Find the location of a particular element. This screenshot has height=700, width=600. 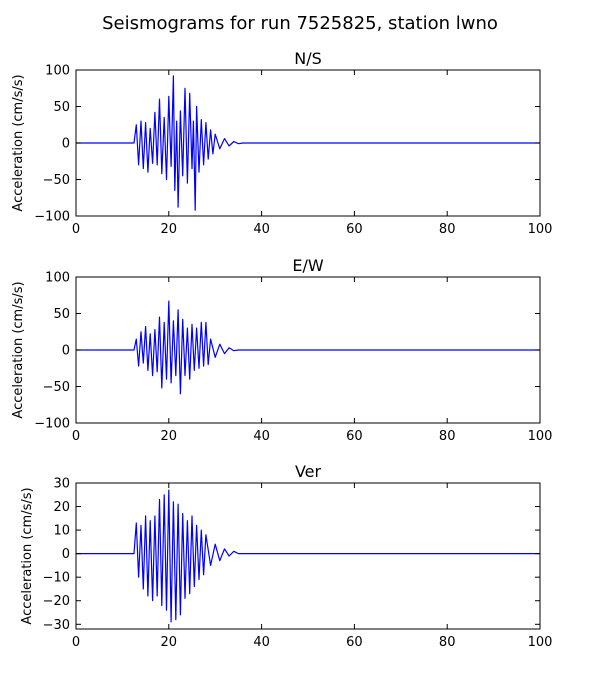

y-axis-label-ns: Acceleration (cm/s/s) is located at coordinates (18, 142).